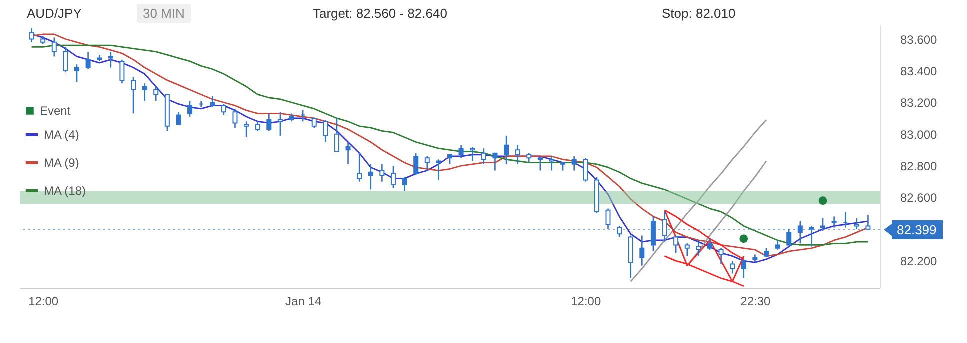  Describe the element at coordinates (164, 13) in the screenshot. I see `chart-subtitle: 30 MIN` at that location.